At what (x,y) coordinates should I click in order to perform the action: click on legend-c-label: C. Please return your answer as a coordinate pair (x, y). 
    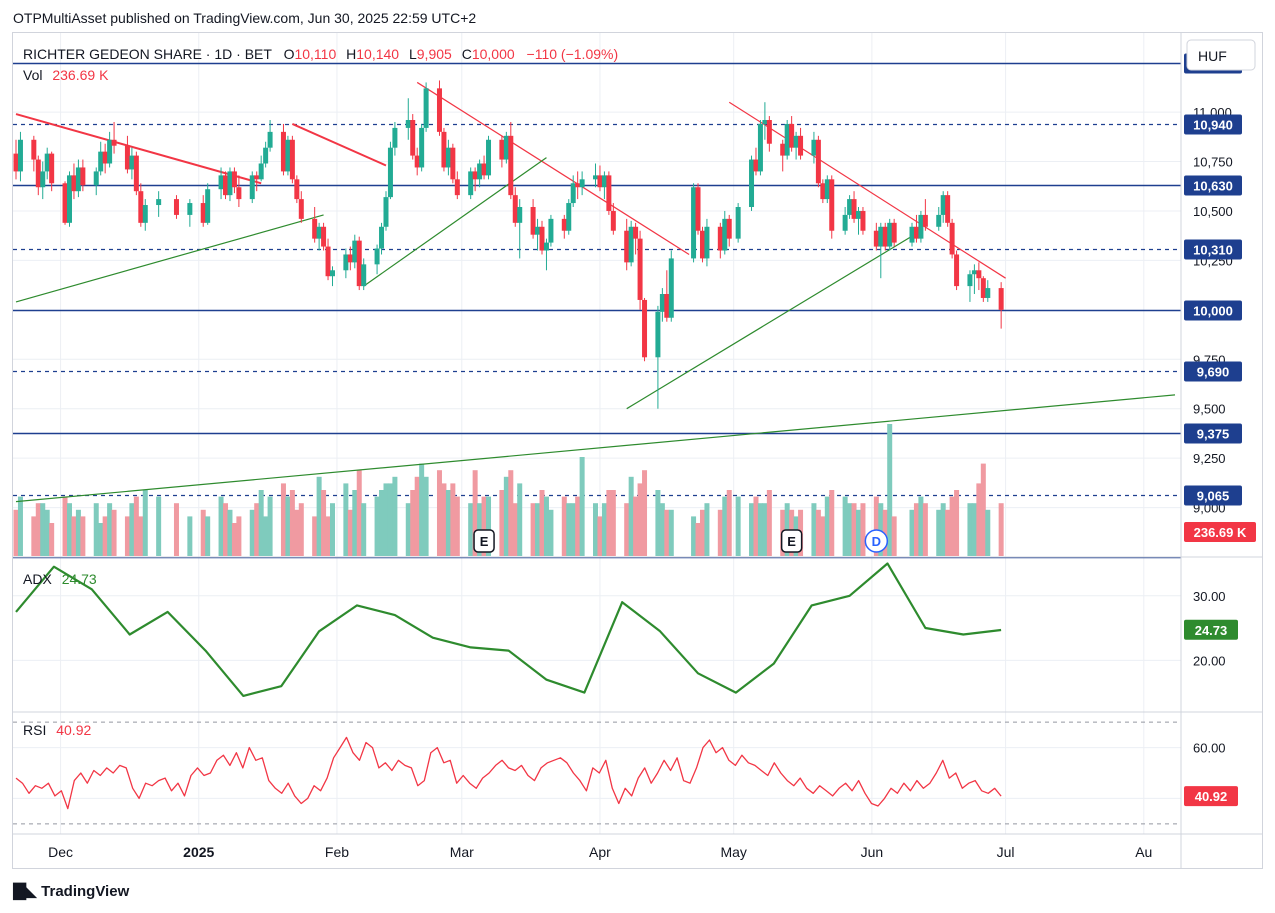
    Looking at the image, I should click on (467, 54).